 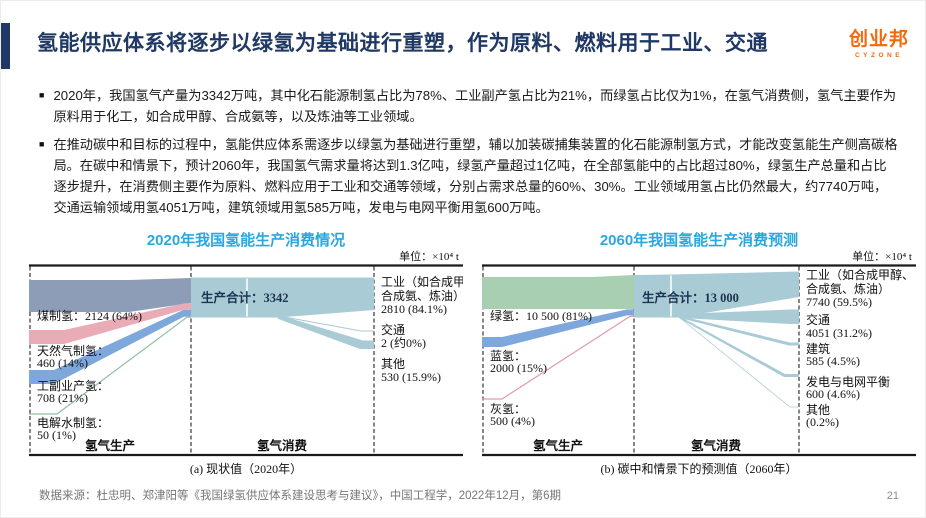 What do you see at coordinates (558, 292) in the screenshot?
I see `flow-green-hydrogen` at bounding box center [558, 292].